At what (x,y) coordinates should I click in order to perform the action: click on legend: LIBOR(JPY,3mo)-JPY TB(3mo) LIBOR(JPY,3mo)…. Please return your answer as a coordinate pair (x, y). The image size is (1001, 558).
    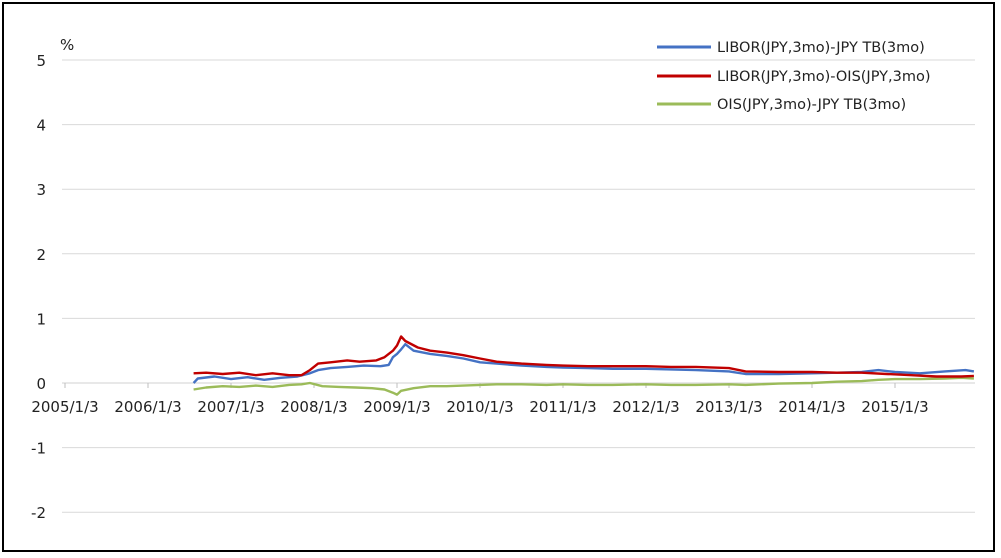
    Looking at the image, I should click on (793, 76).